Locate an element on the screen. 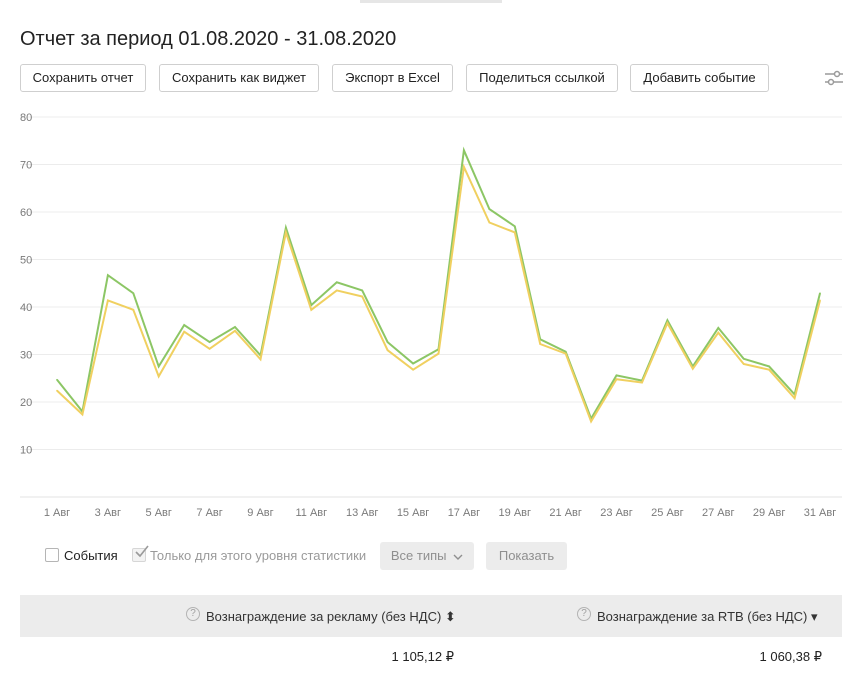 This screenshot has height=689, width=863. x-tick-label: 7 Авг is located at coordinates (209, 513).